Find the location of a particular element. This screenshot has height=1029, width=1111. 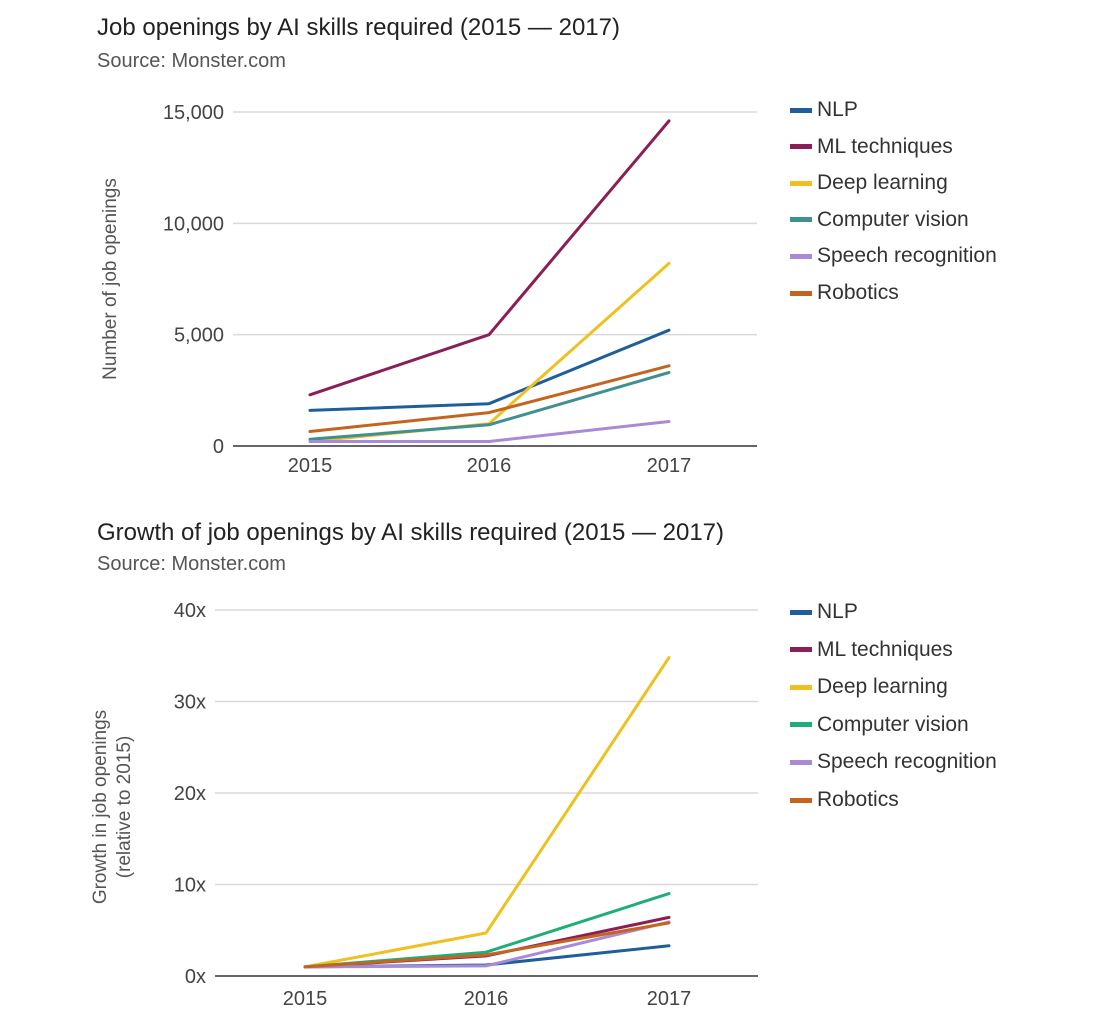

series-line-computer-vision is located at coordinates (489, 406).